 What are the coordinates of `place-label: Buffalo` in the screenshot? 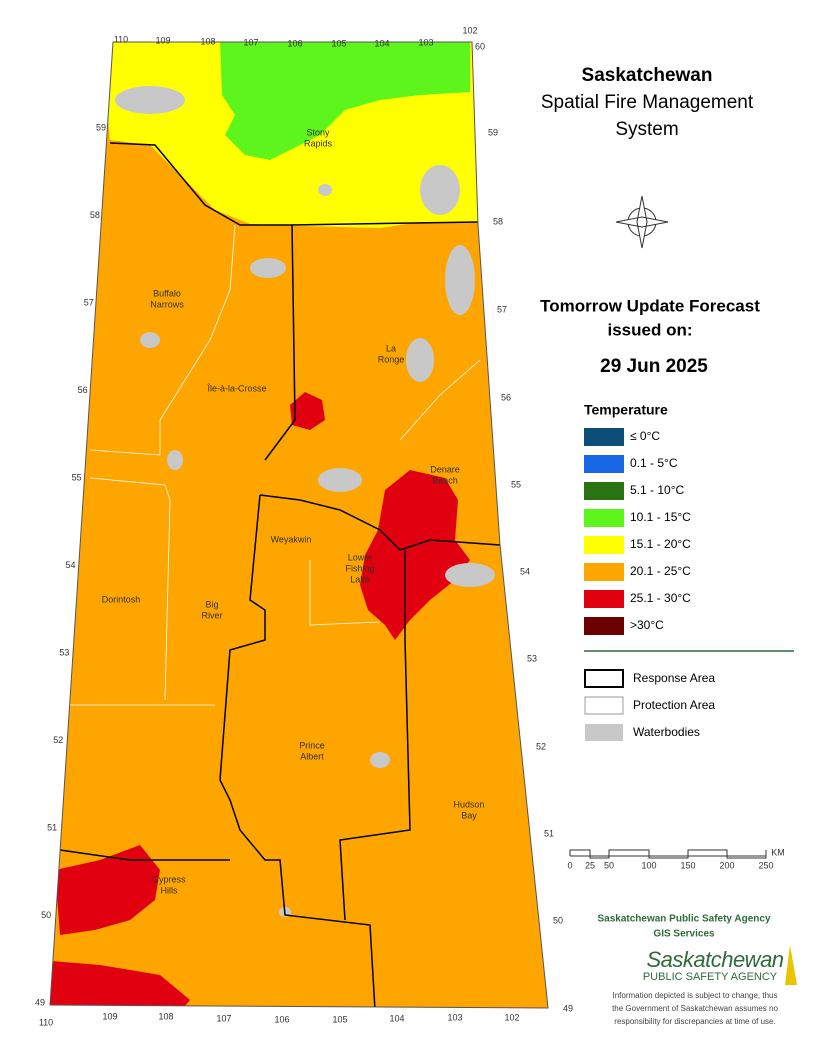 It's located at (167, 293).